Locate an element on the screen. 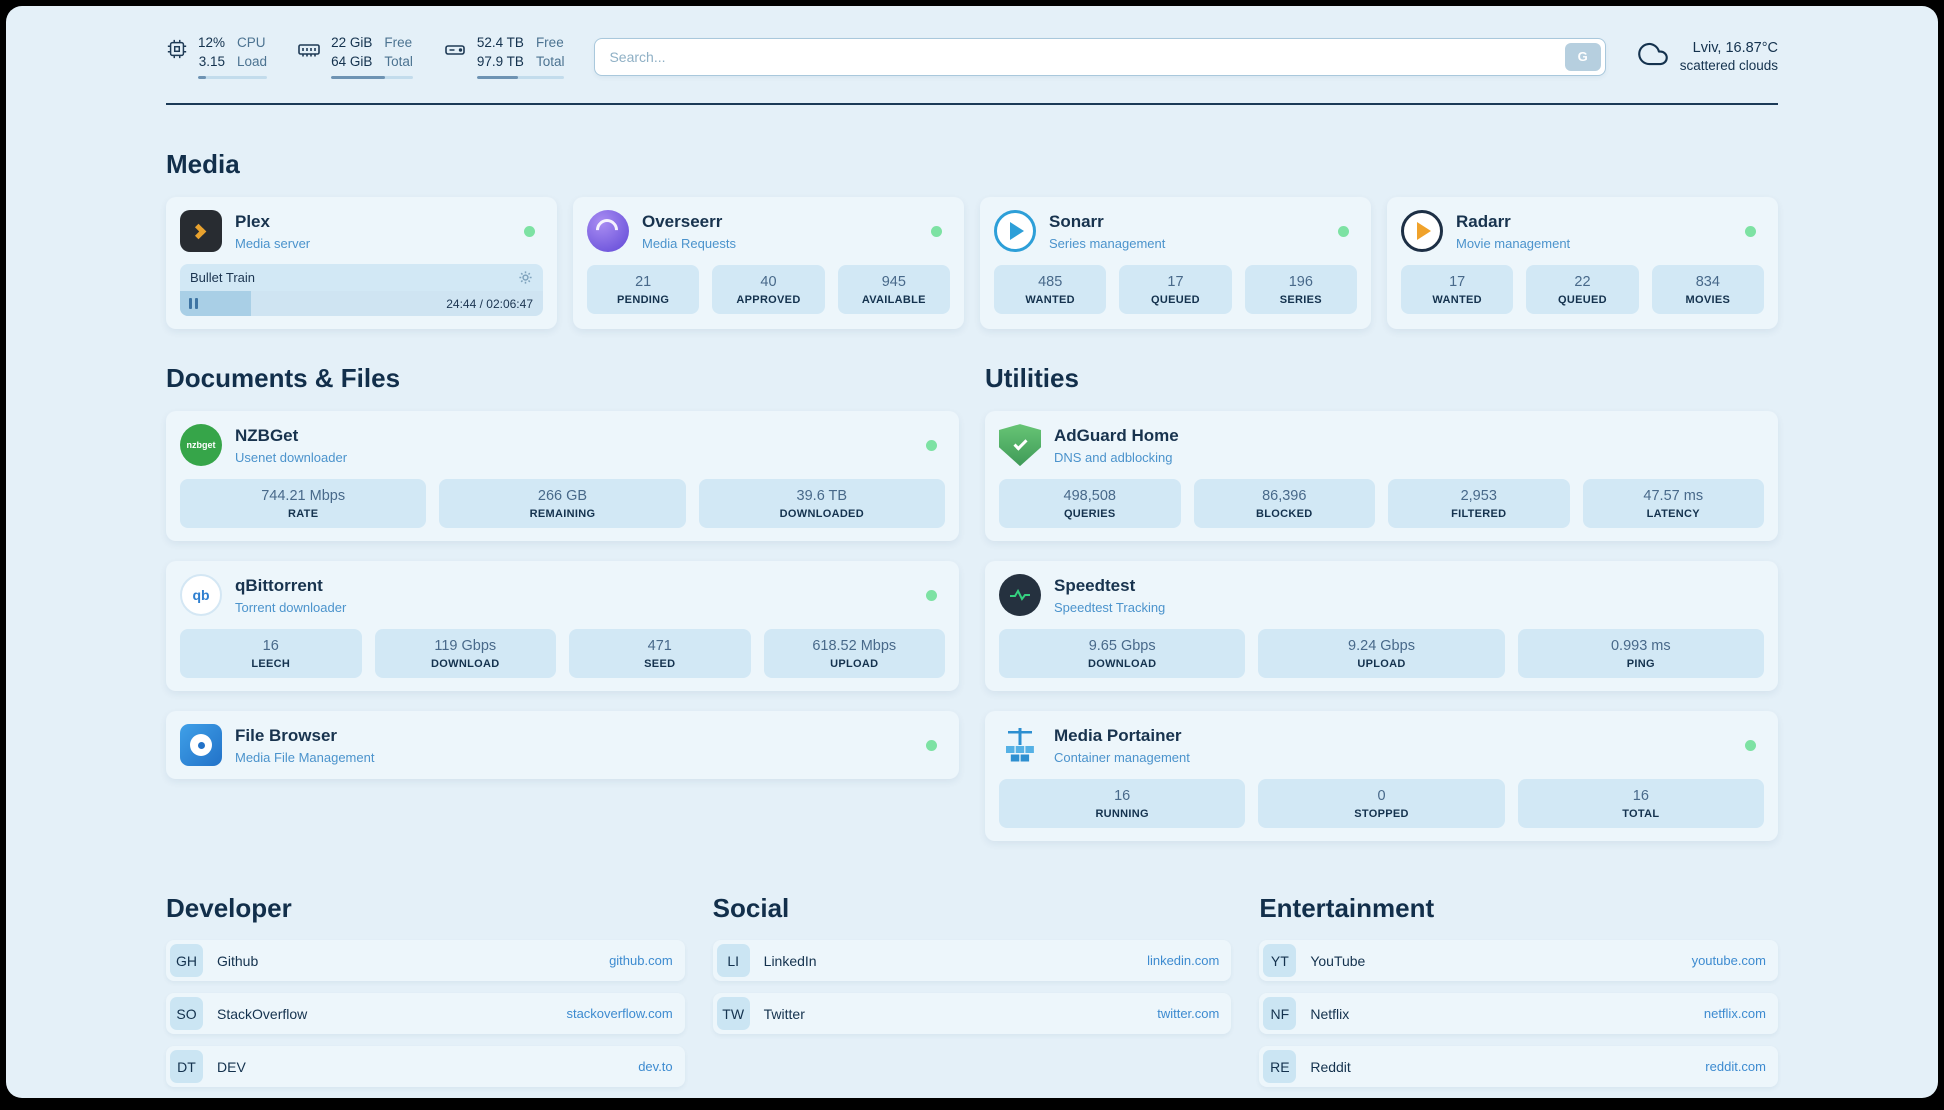 The width and height of the screenshot is (1944, 1110). bookmark-url: stackoverflow.com is located at coordinates (619, 1014).